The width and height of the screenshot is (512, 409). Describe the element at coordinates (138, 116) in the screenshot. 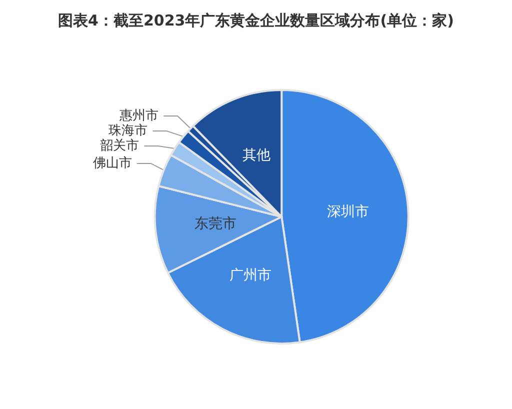

I see `slice-label: 惠州市` at that location.